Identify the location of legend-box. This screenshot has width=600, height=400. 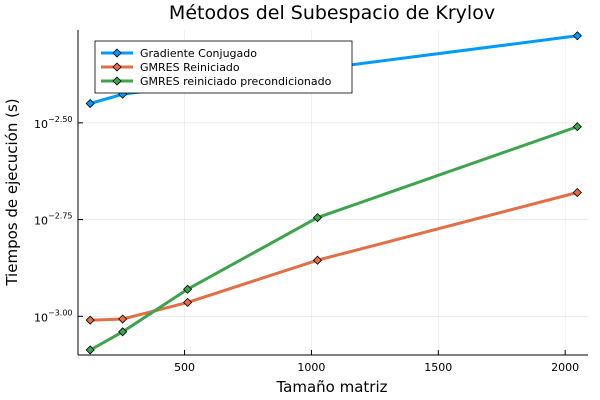
(223, 67).